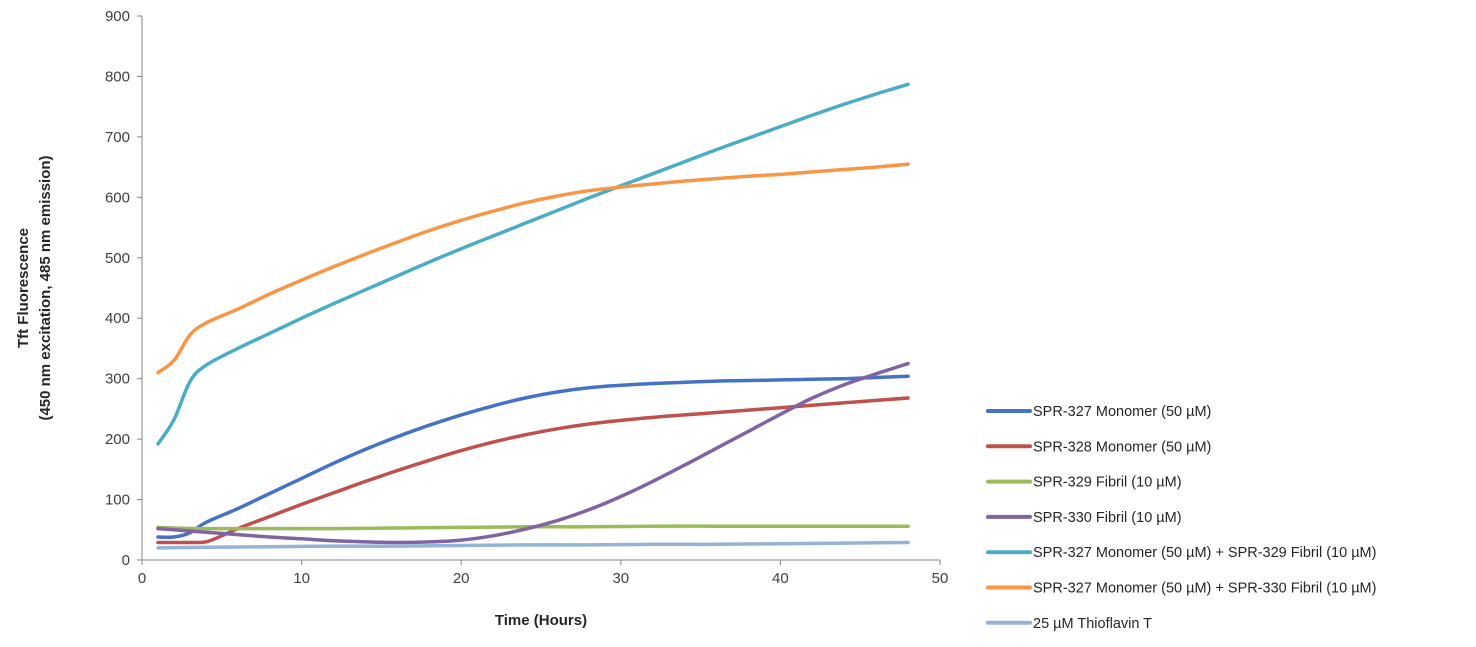  Describe the element at coordinates (45, 287) in the screenshot. I see `y-axis-title-line-2: (450 nm excitation, 485 nm emission)` at that location.